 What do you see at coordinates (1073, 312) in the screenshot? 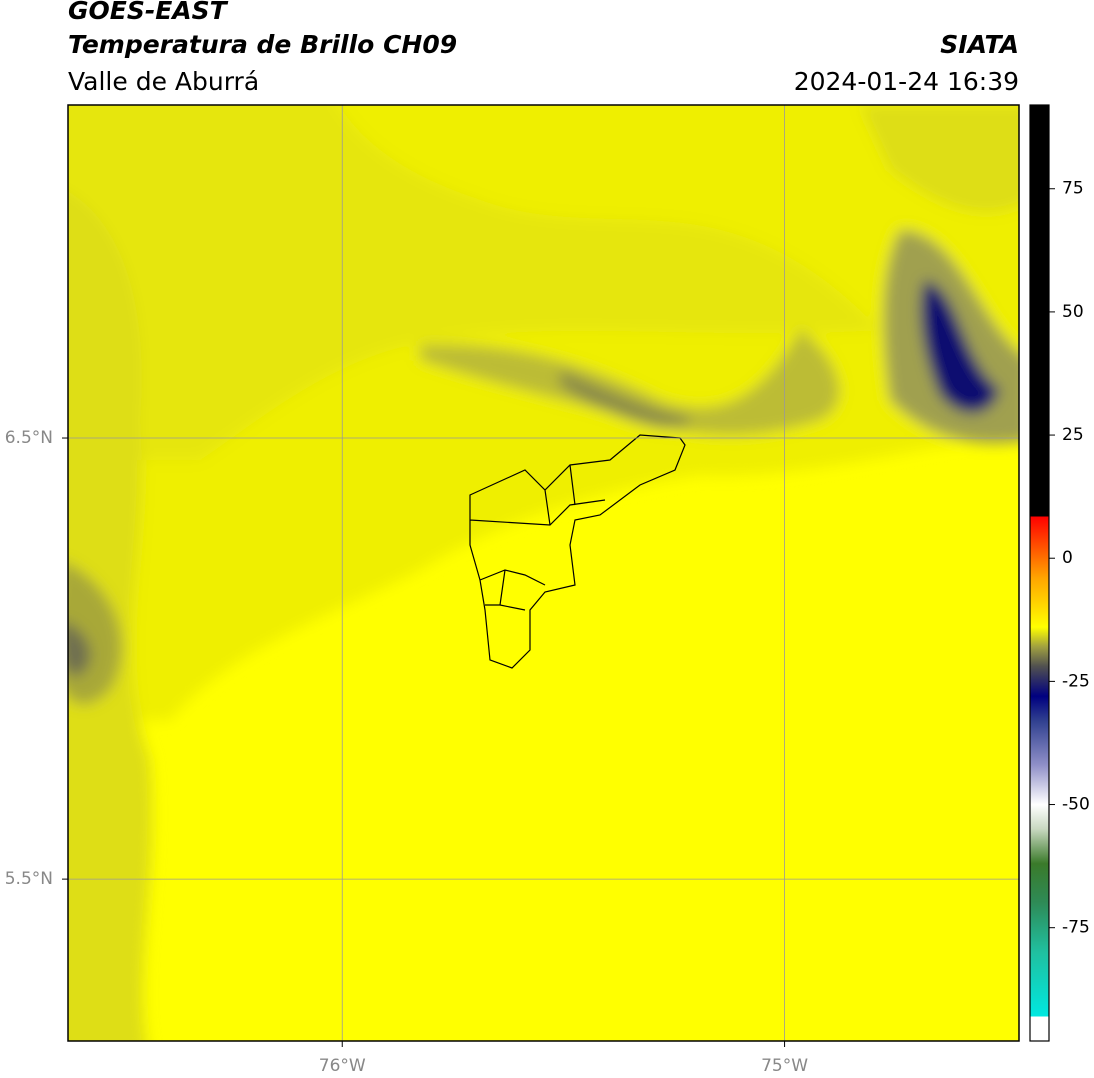
I see `colorbar-tick-label: 50` at bounding box center [1073, 312].